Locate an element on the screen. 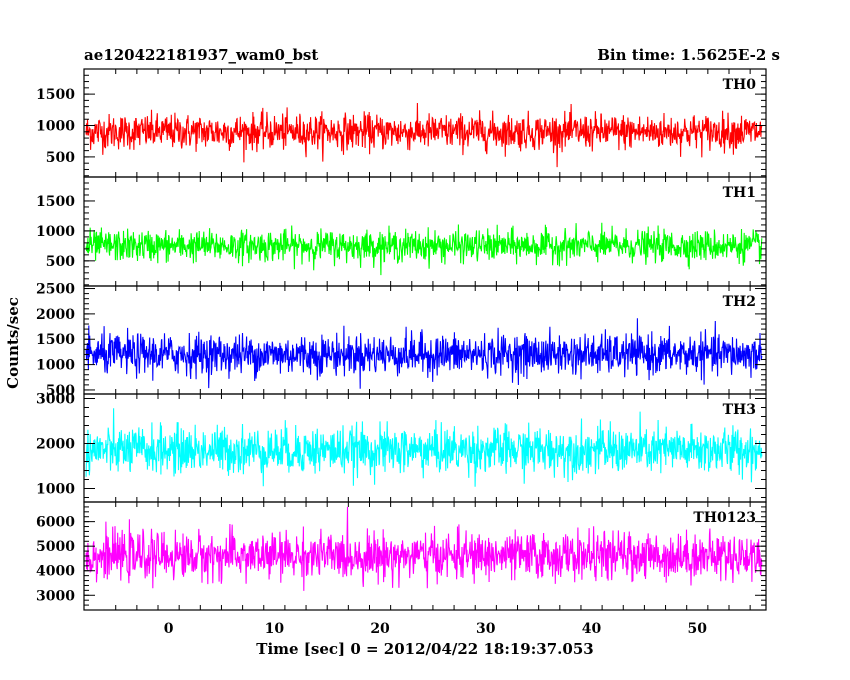 The image size is (850, 680). series-line-th0 is located at coordinates (424, 135).